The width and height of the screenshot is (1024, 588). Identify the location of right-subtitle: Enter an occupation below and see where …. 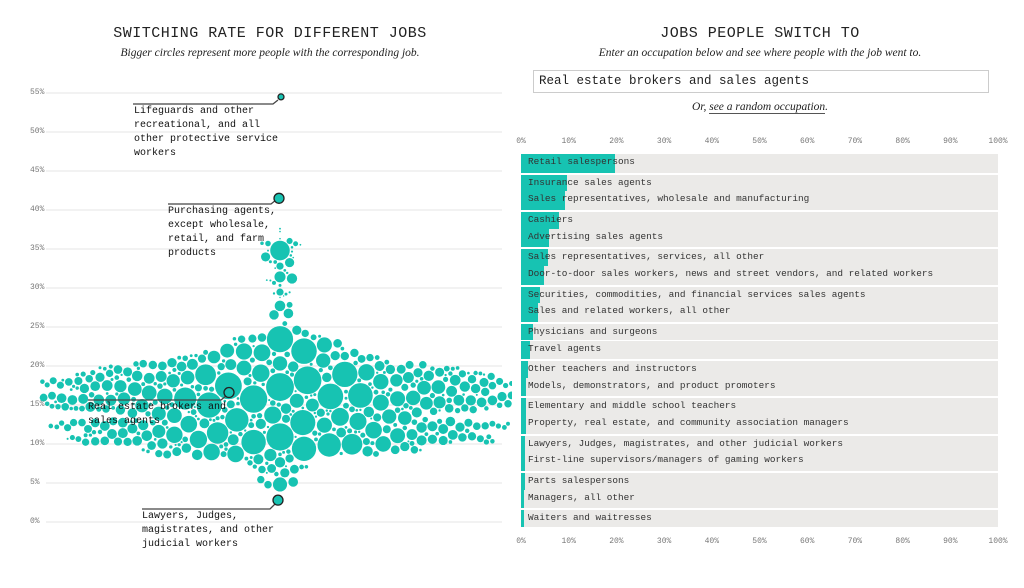
(760, 53).